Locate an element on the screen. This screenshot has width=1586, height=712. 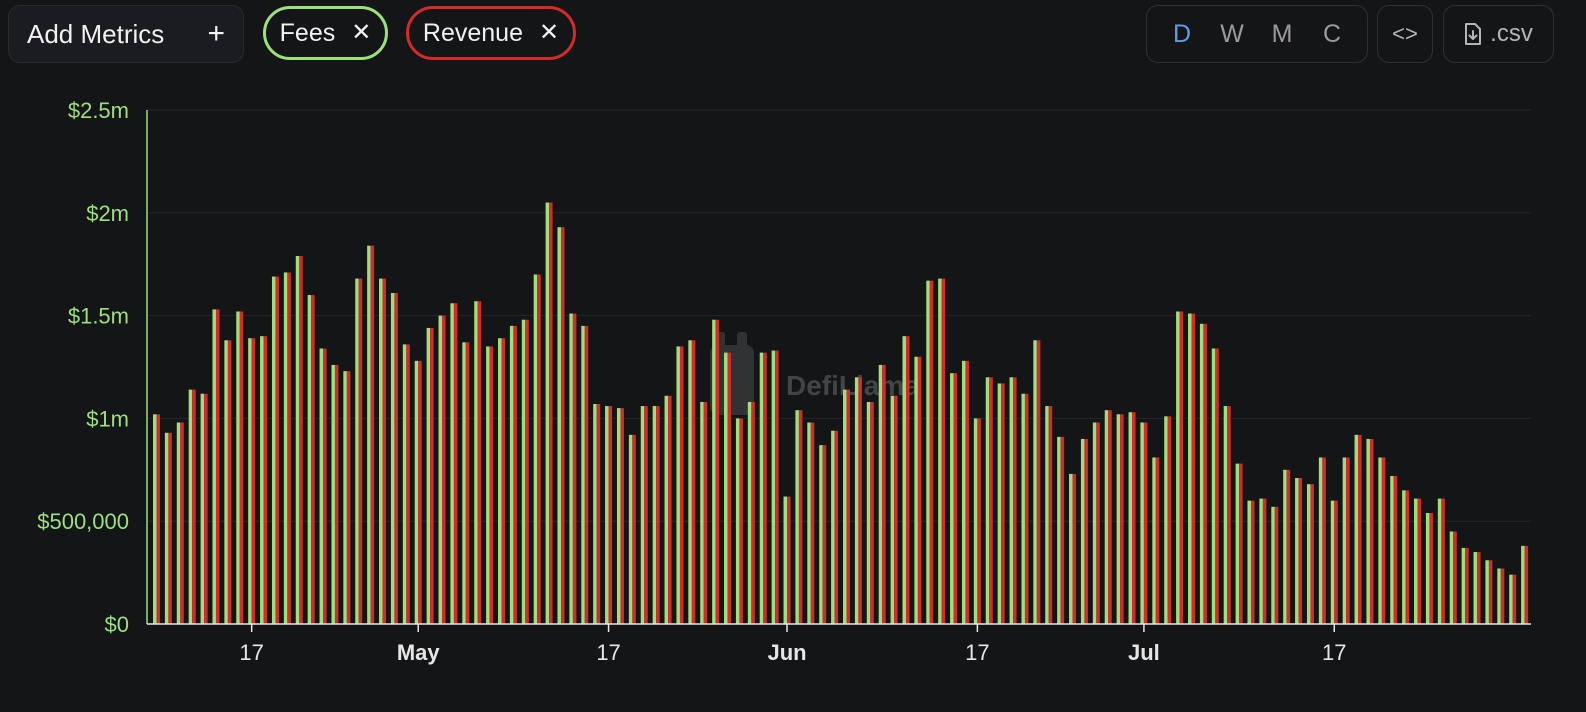
metric-pill-fees: Fees ✕ is located at coordinates (325, 33).